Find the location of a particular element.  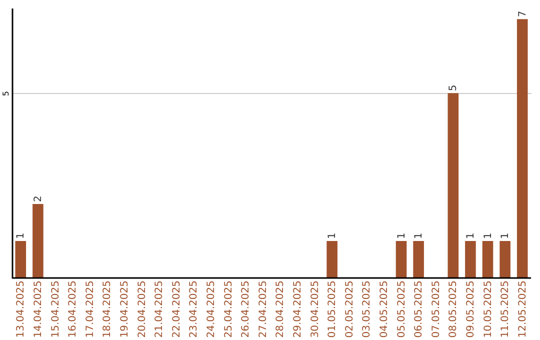

x-tick-label: 26.04.2025 is located at coordinates (246, 309).